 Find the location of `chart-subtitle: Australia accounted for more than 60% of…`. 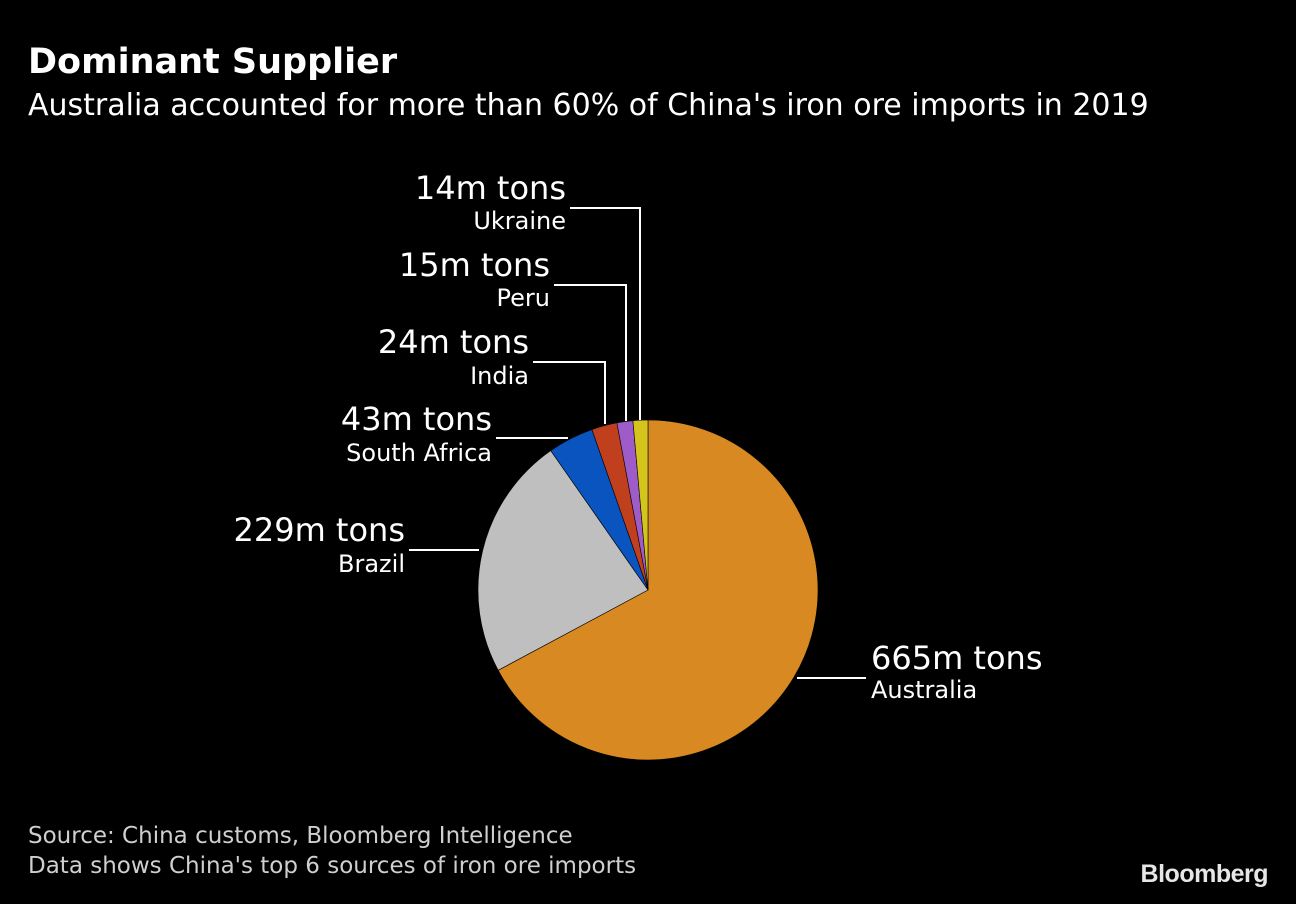

chart-subtitle: Australia accounted for more than 60% of… is located at coordinates (588, 105).